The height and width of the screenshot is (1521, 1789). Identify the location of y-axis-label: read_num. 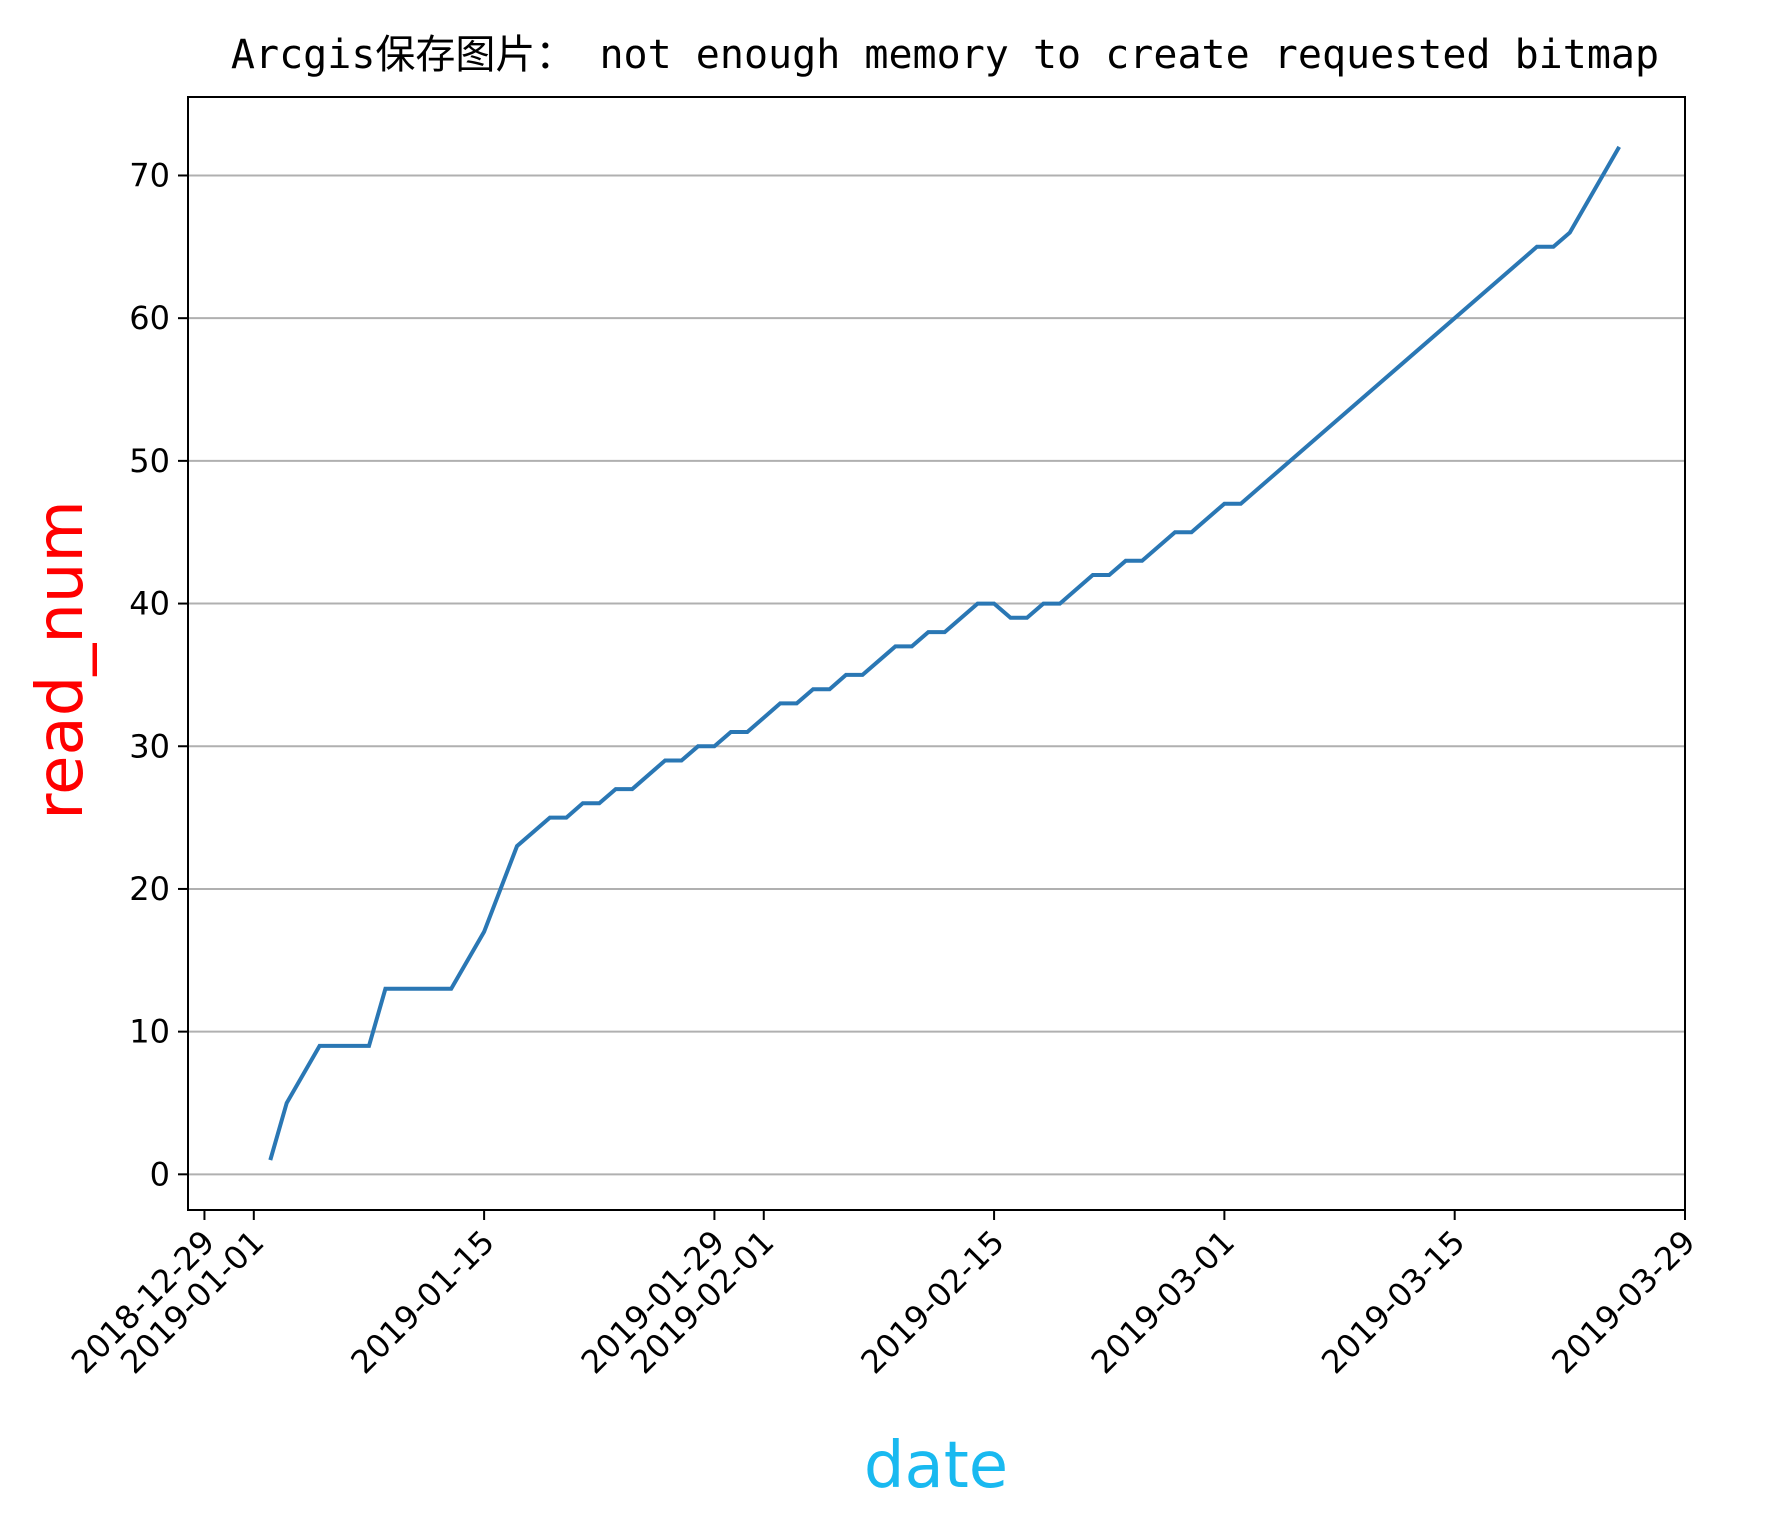
(61, 660).